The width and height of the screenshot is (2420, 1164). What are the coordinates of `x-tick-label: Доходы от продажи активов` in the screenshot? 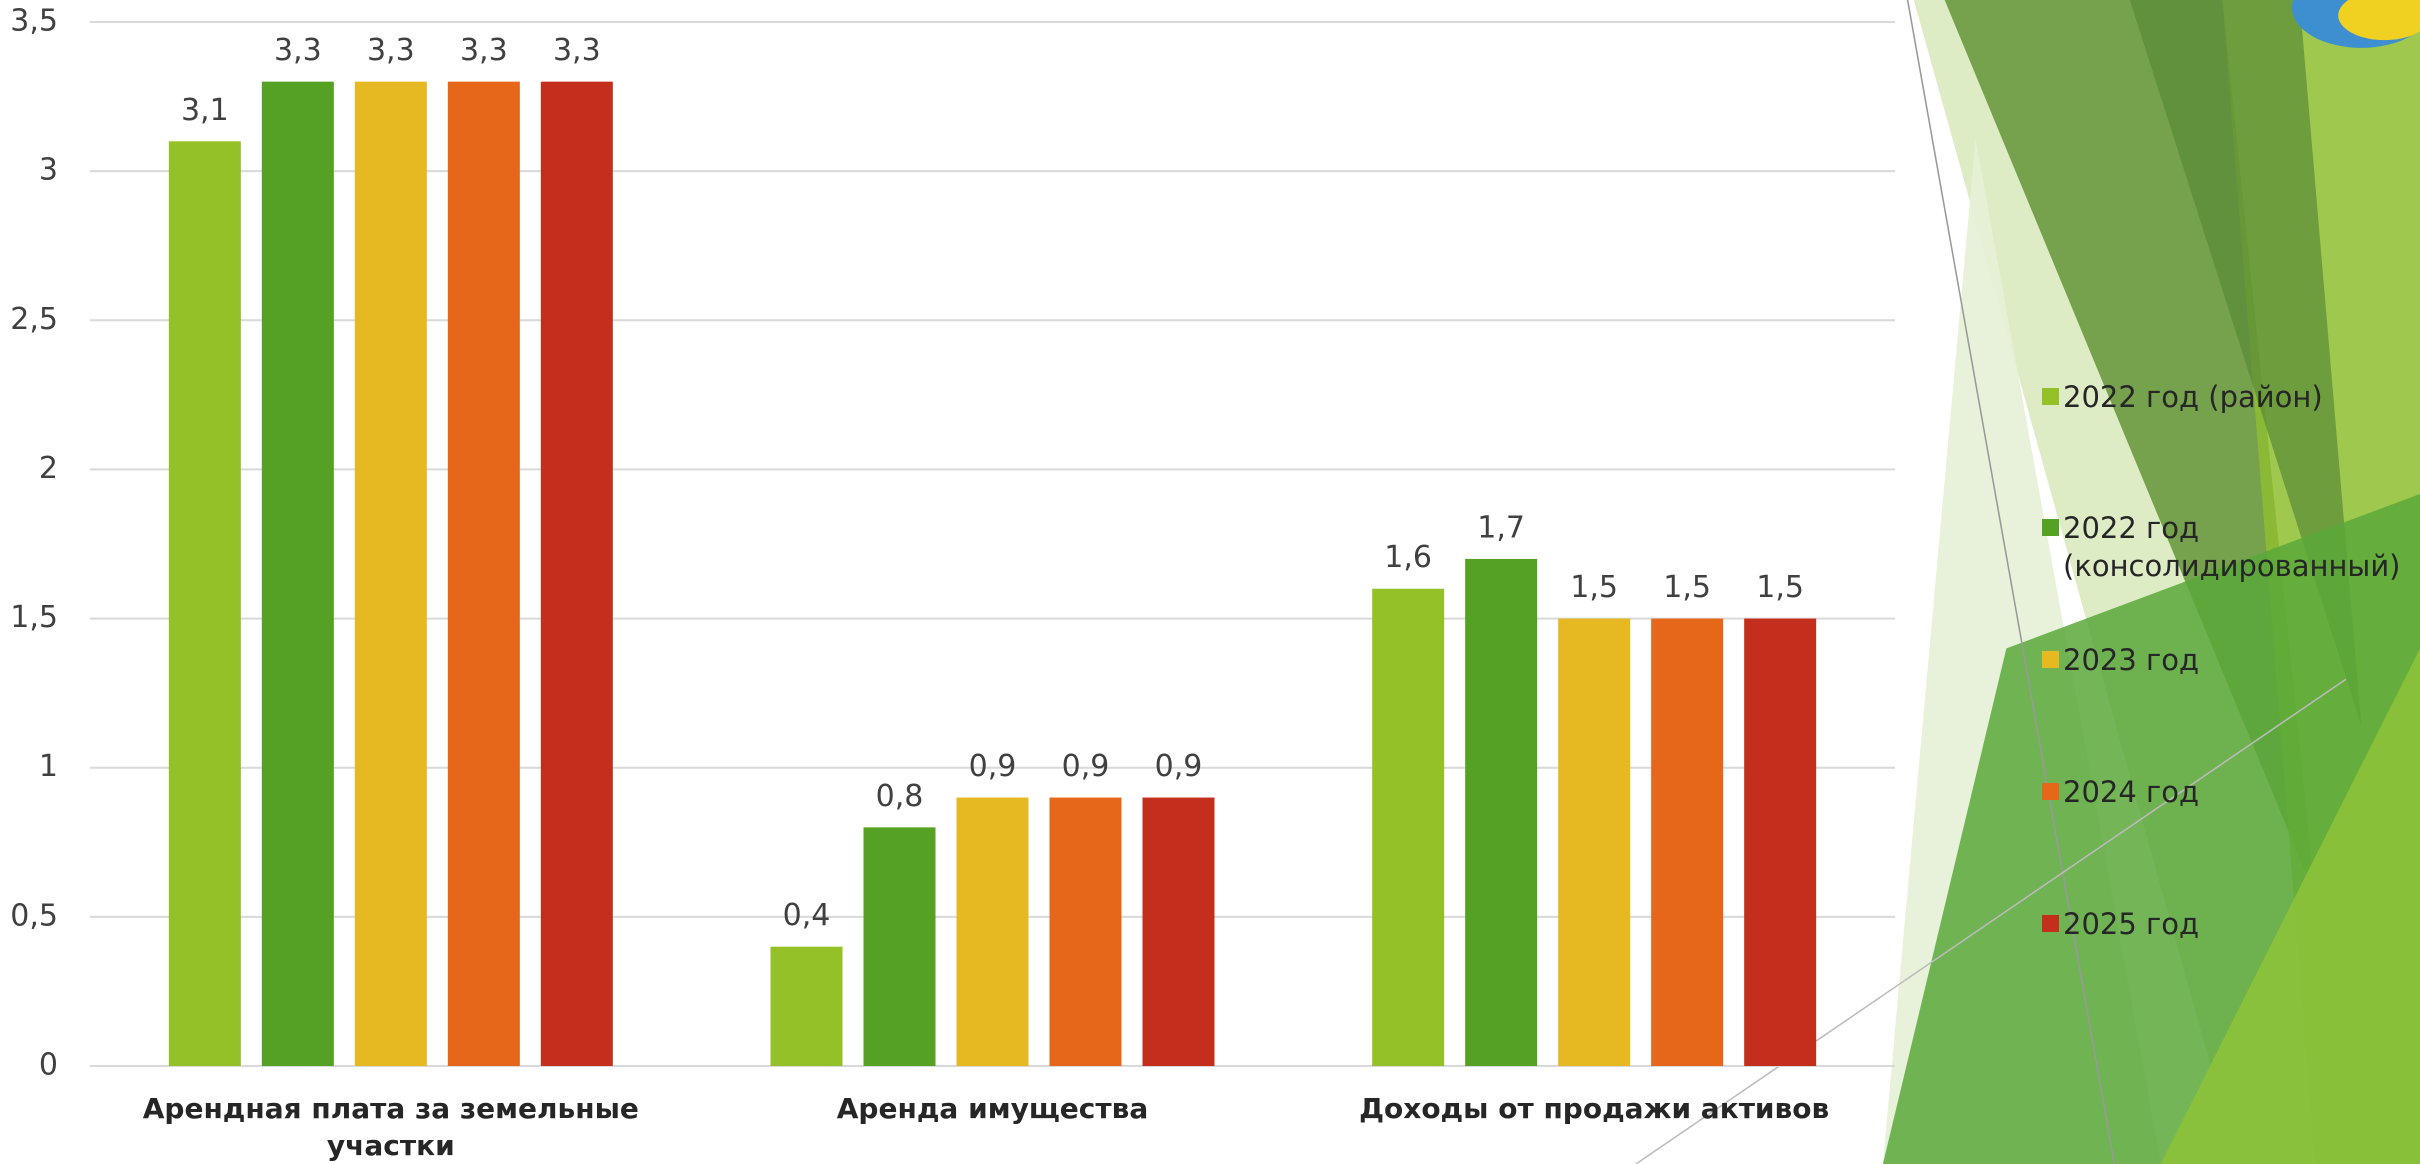 It's located at (1594, 1108).